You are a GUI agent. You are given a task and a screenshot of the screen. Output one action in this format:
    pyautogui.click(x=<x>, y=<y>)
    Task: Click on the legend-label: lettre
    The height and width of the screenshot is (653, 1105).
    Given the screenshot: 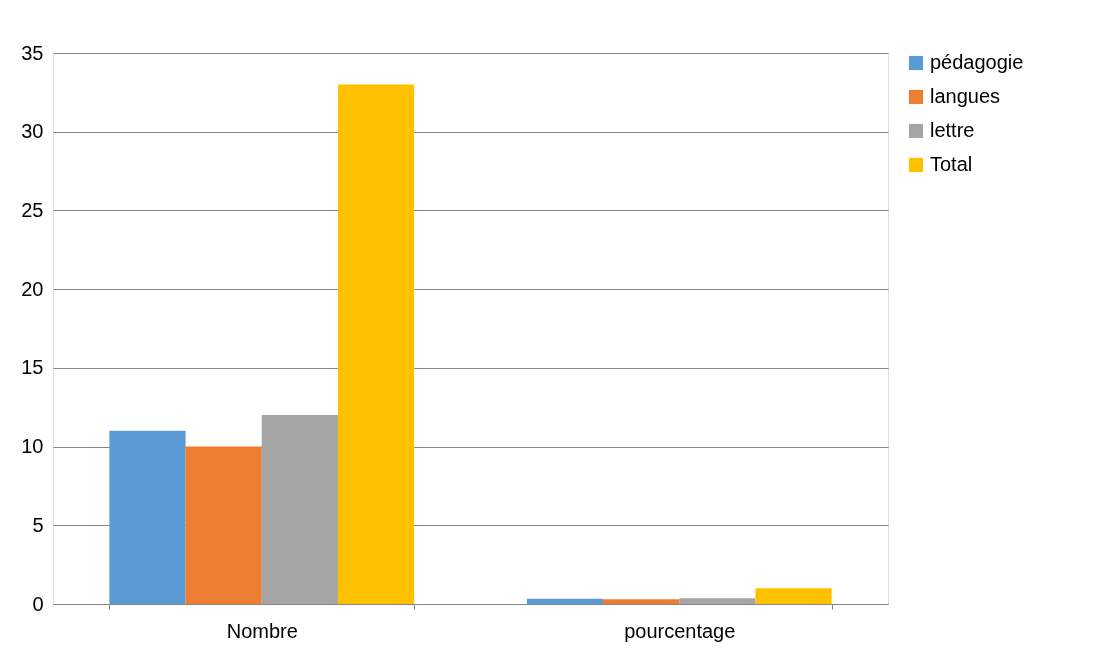 What is the action you would take?
    pyautogui.click(x=952, y=130)
    